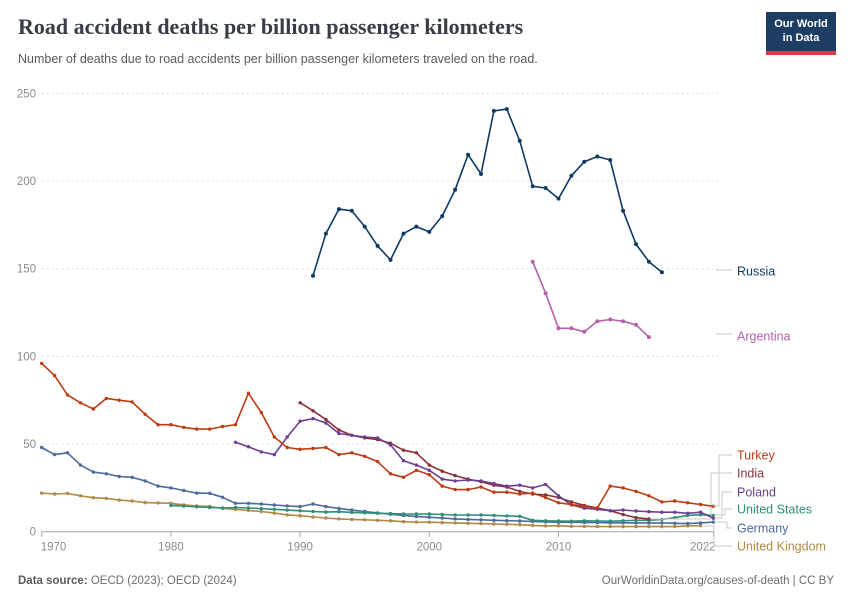 The width and height of the screenshot is (850, 600). Describe the element at coordinates (590, 299) in the screenshot. I see `series-line-argentina` at that location.